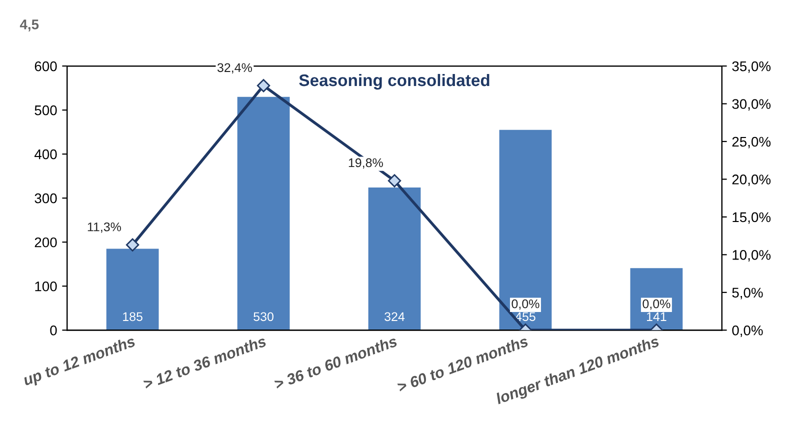 This screenshot has height=426, width=789. Describe the element at coordinates (751, 67) in the screenshot. I see `y2-tick-label: 35,0%` at that location.